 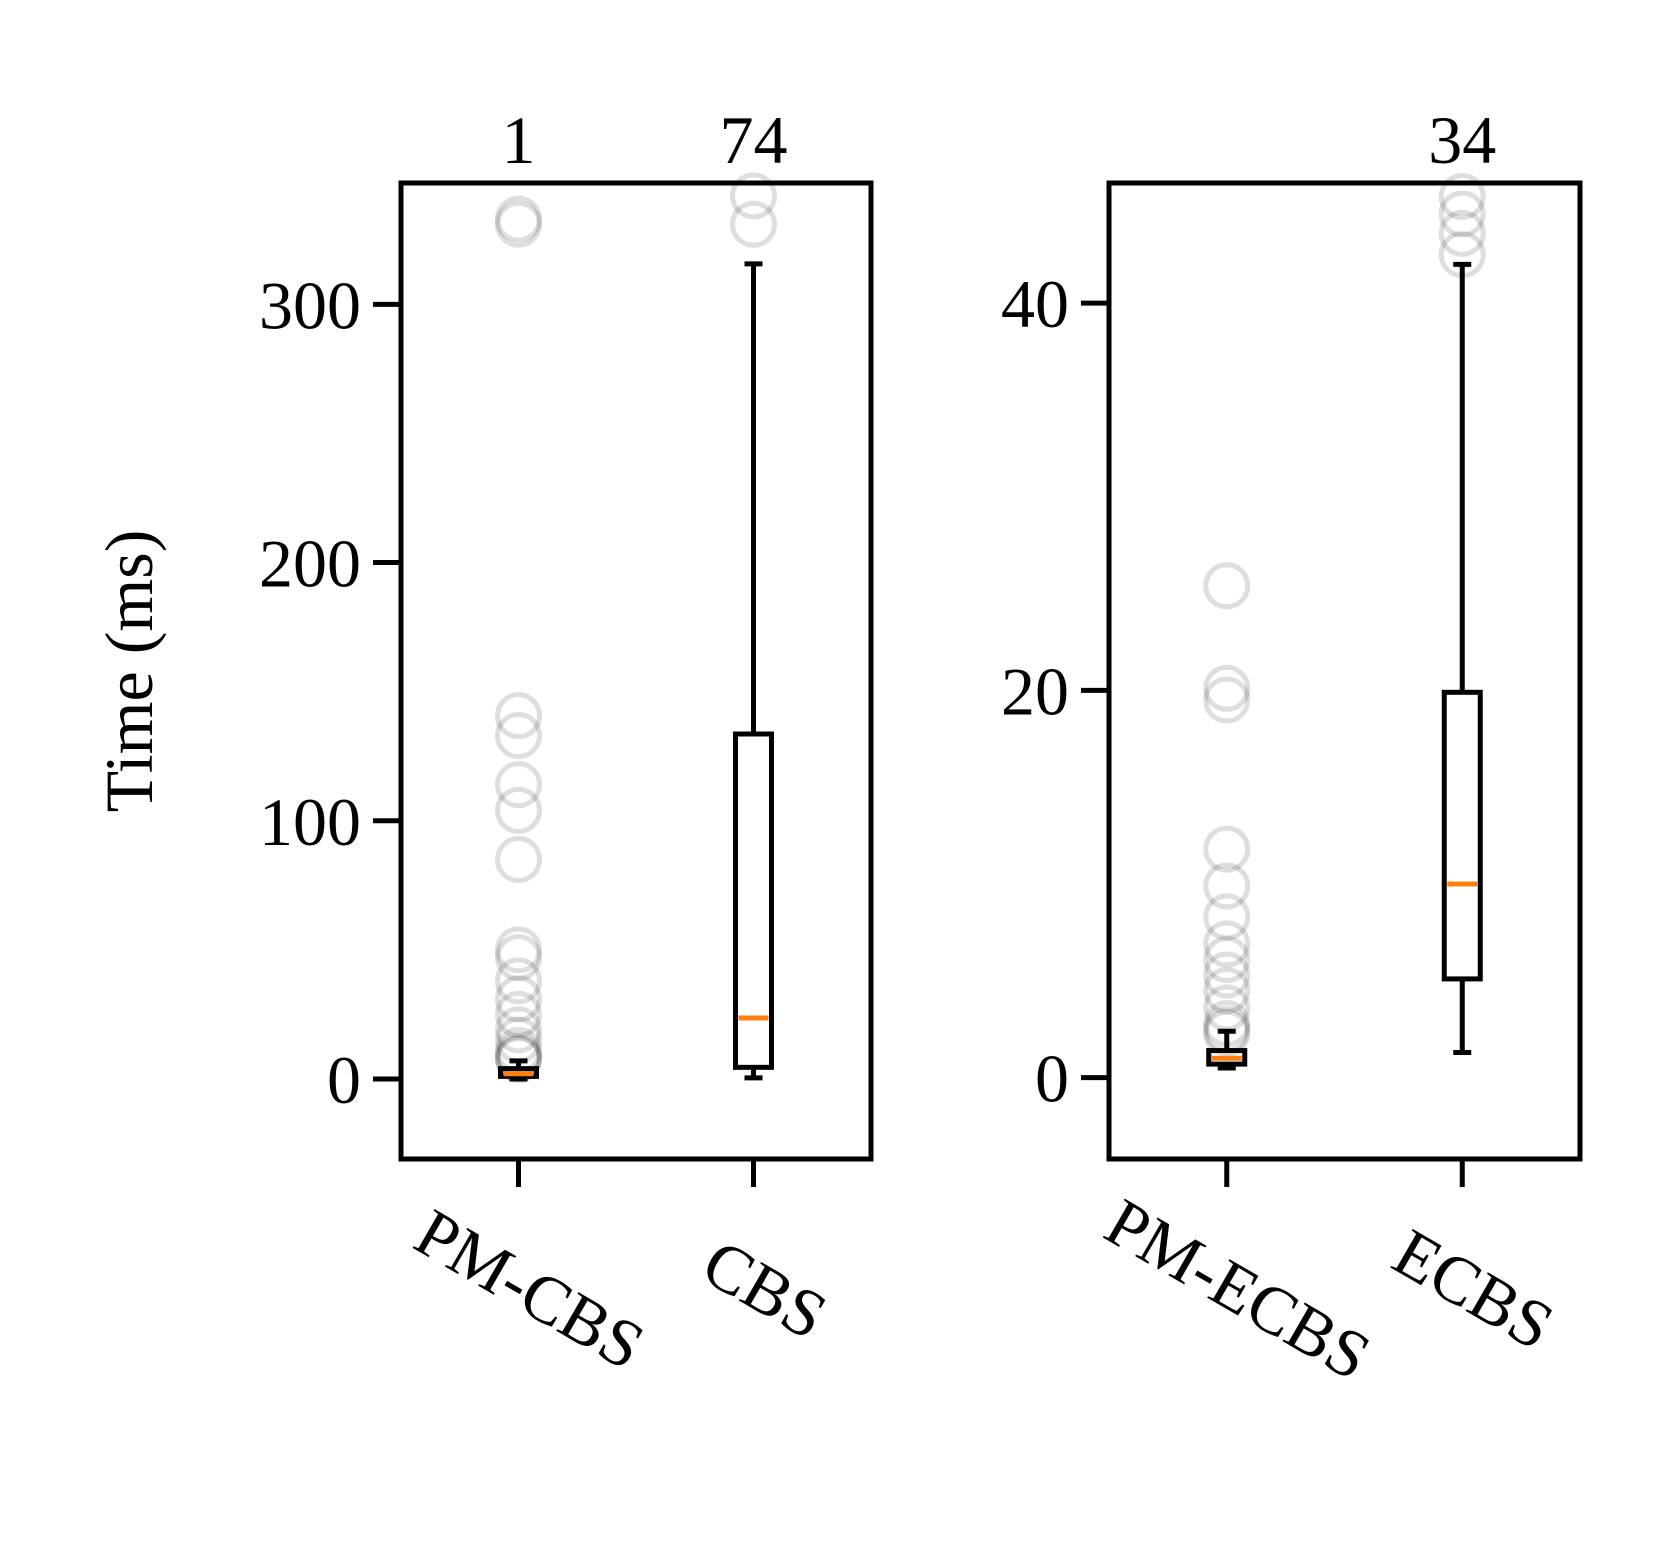 I want to click on x-tick-label: PM-ECBS, so click(x=1238, y=1288).